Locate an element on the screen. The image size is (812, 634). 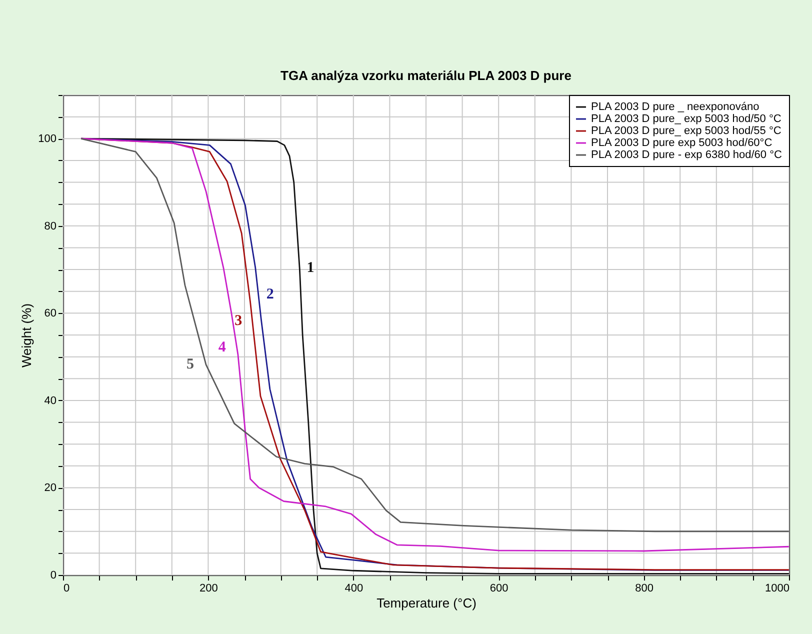
x-tick-label: 1000 is located at coordinates (777, 588).